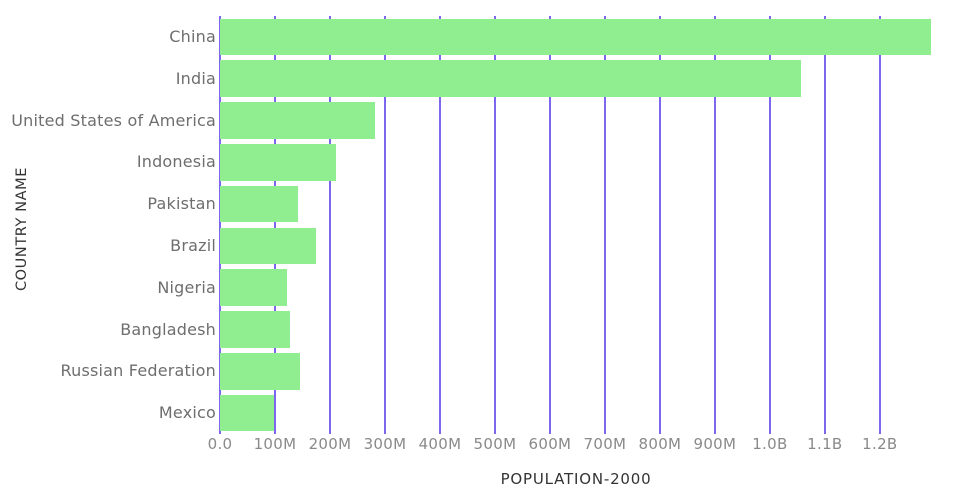 The height and width of the screenshot is (500, 960). What do you see at coordinates (260, 371) in the screenshot?
I see `bar-russian-federation` at bounding box center [260, 371].